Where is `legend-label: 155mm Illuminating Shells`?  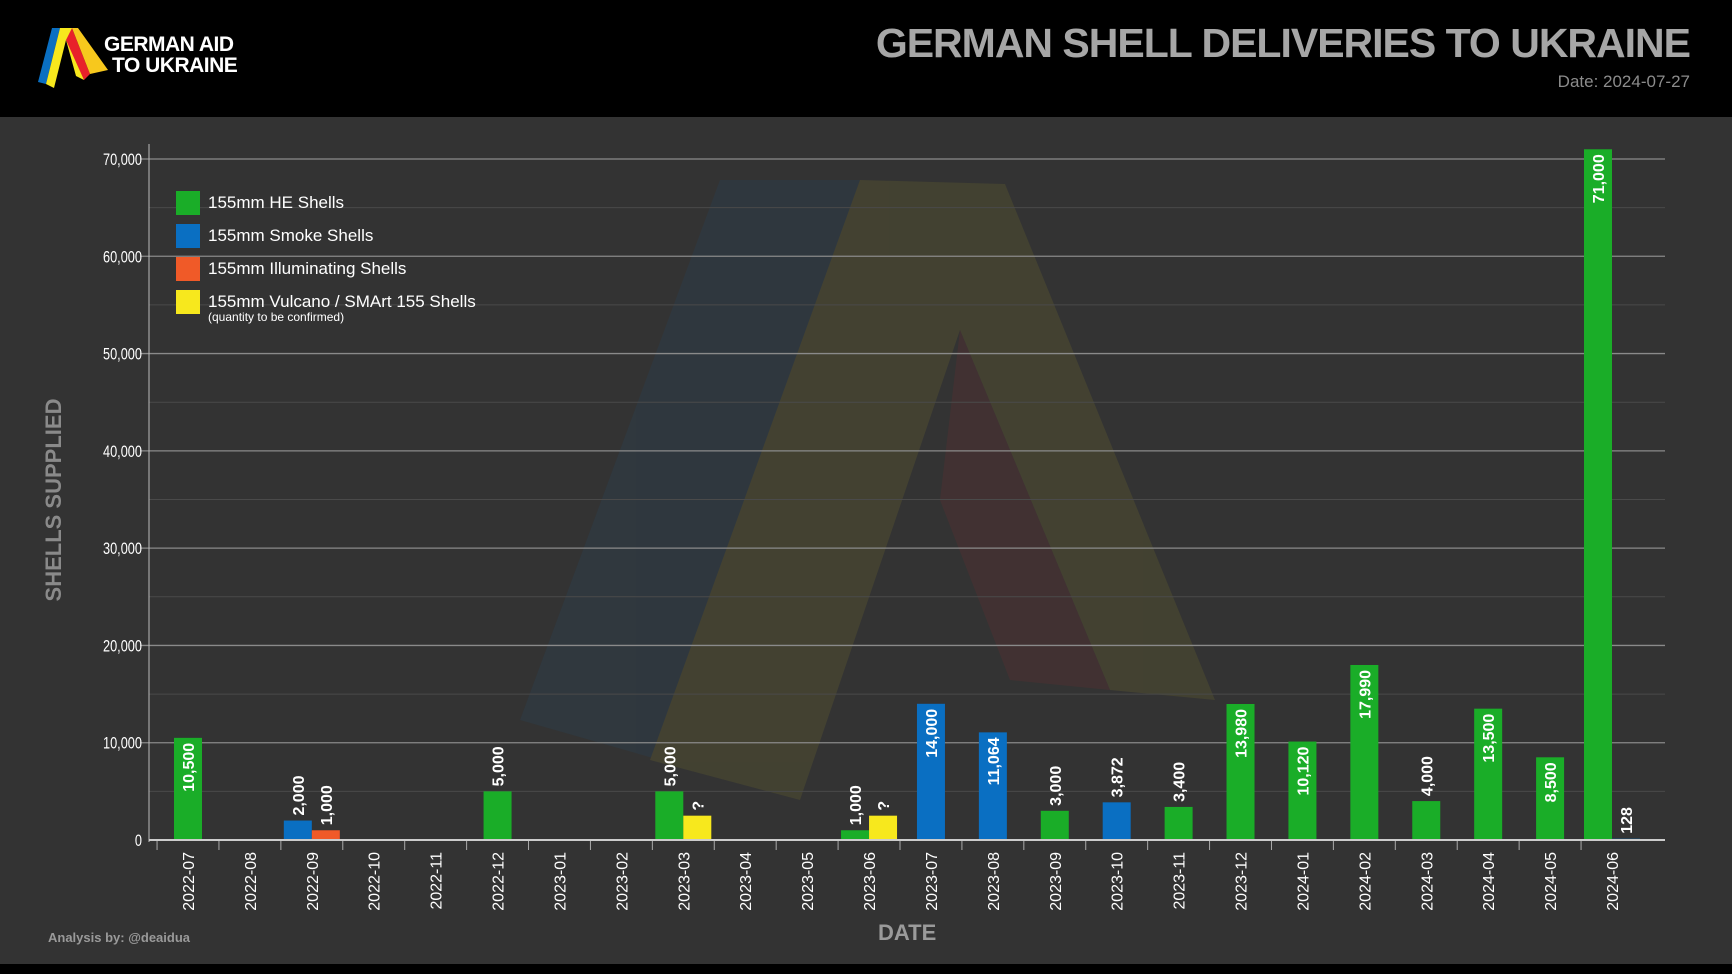
legend-label: 155mm Illuminating Shells is located at coordinates (307, 268).